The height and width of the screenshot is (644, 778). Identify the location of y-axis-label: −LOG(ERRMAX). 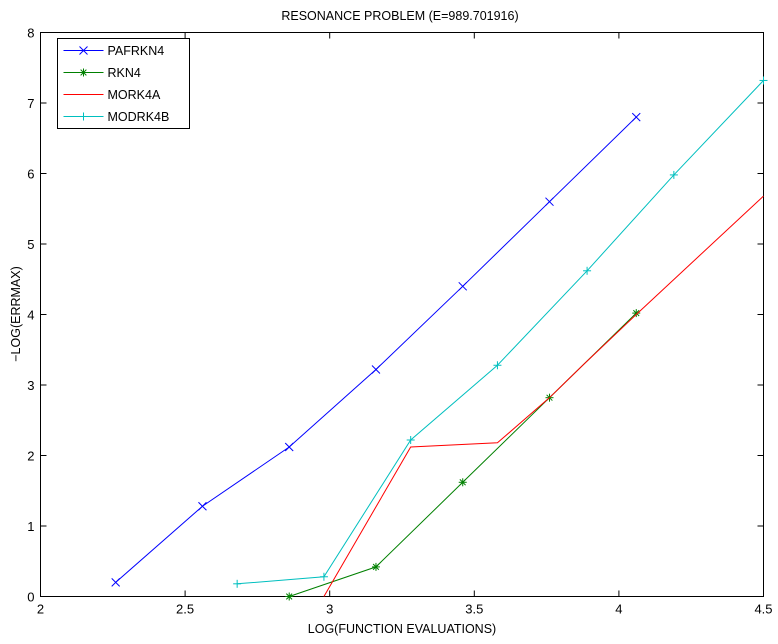
(16, 314).